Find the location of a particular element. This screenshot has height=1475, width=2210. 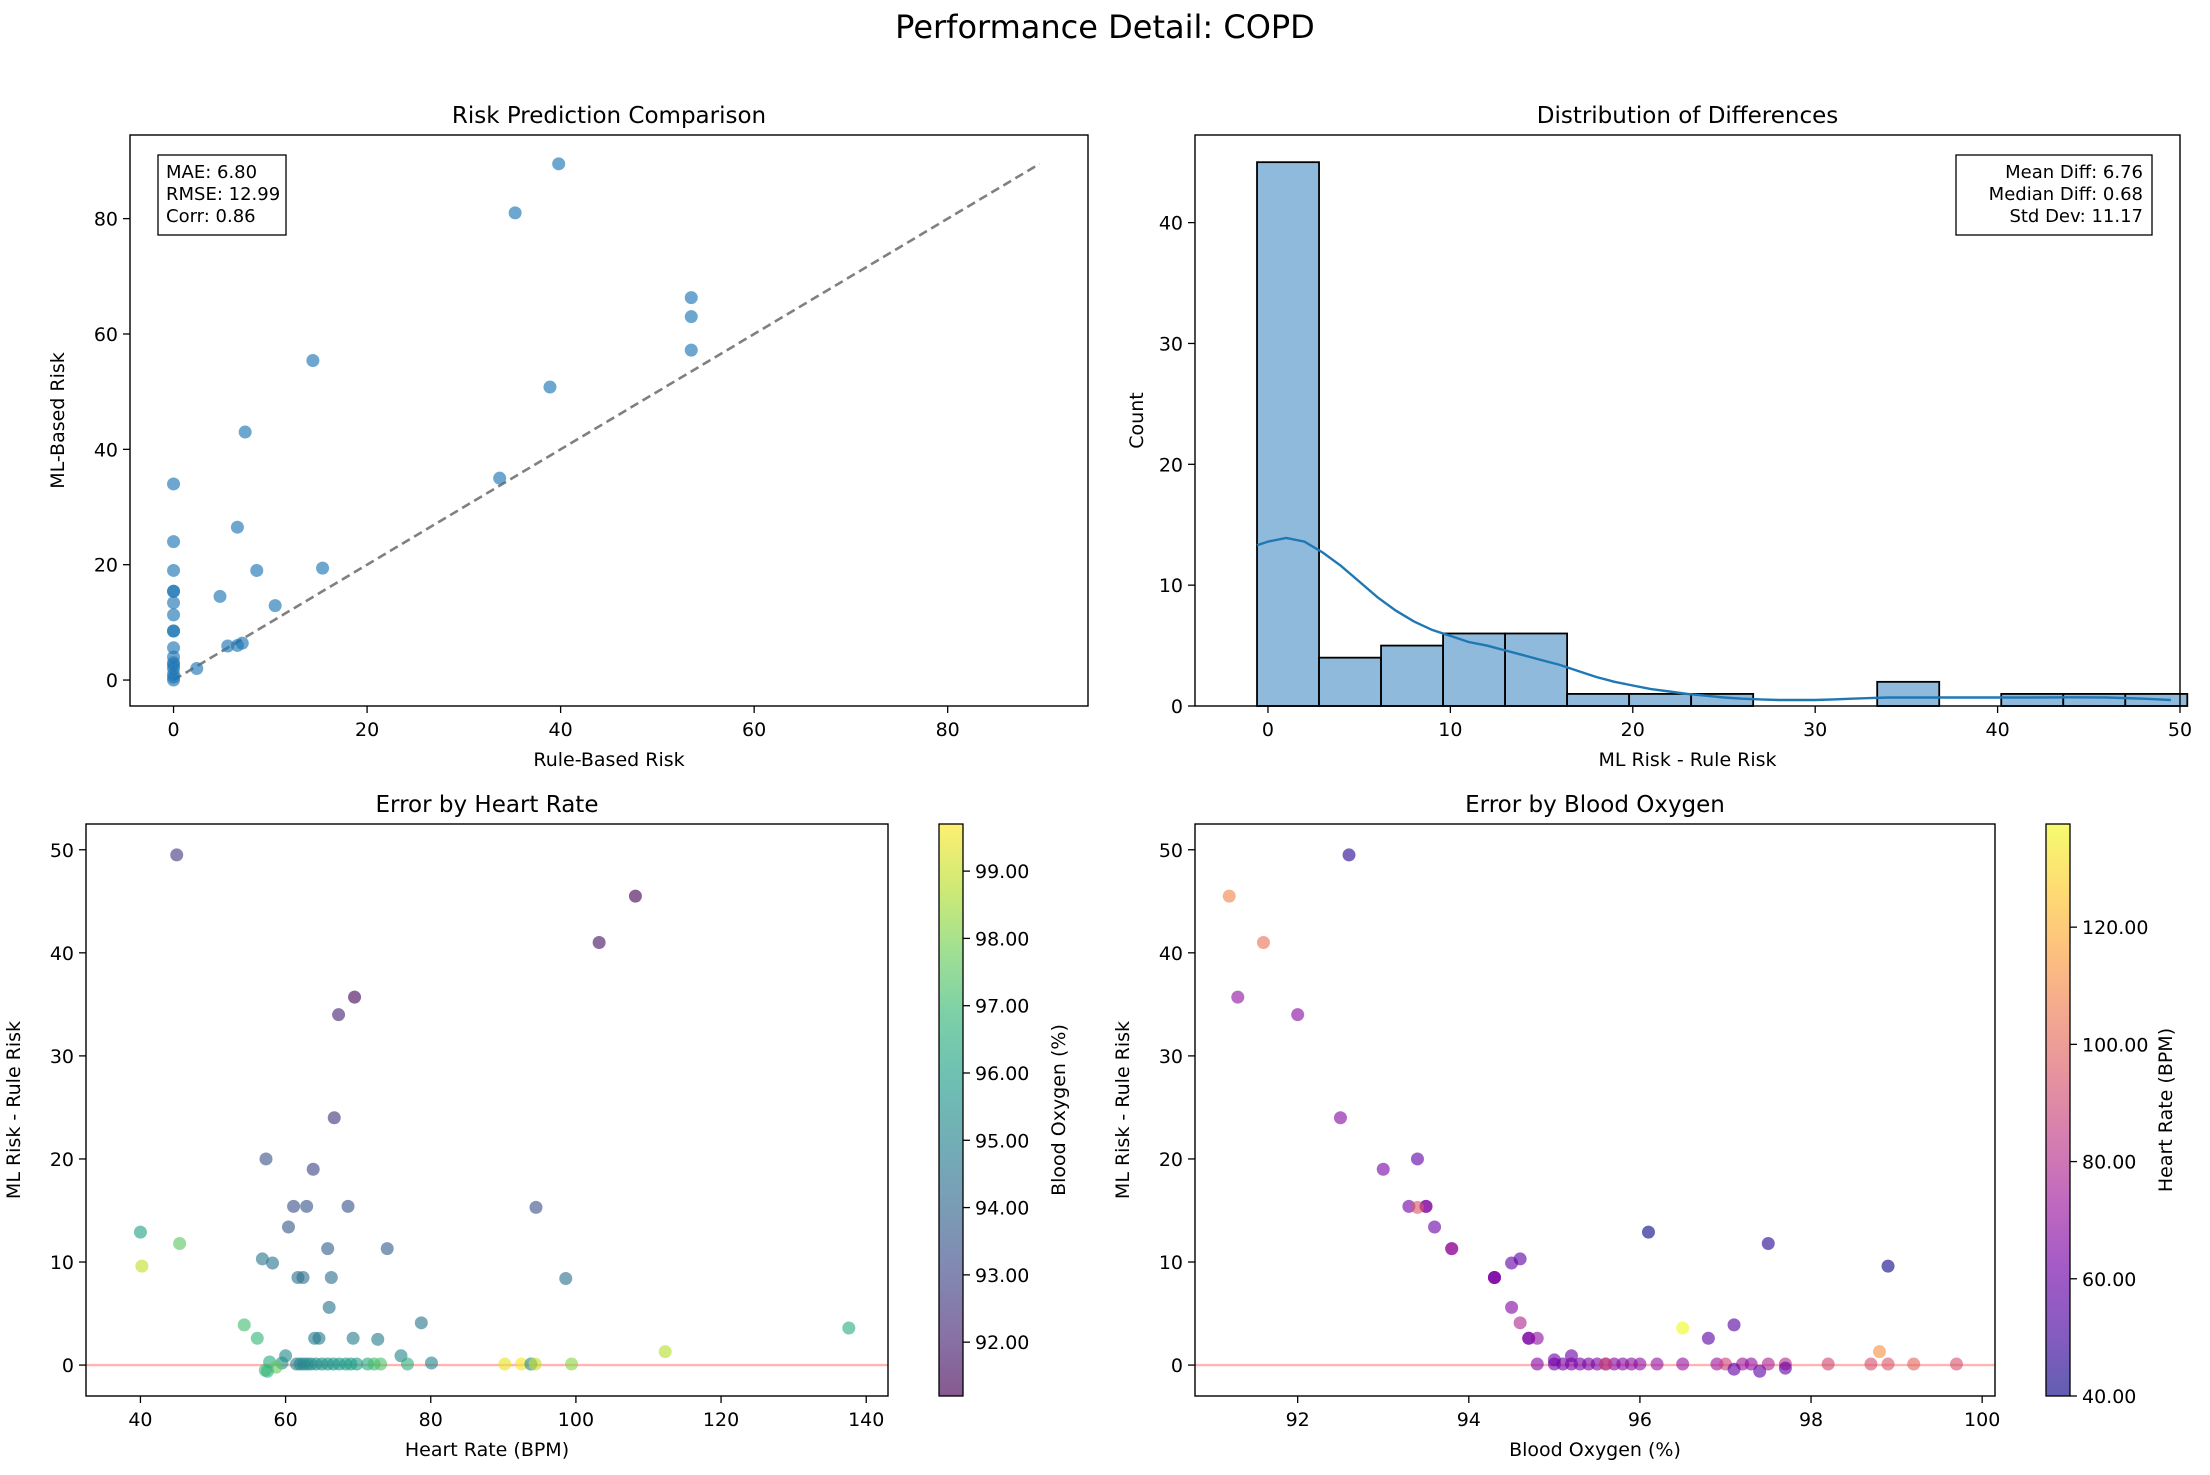

x-tick-label: 140 is located at coordinates (866, 1420).